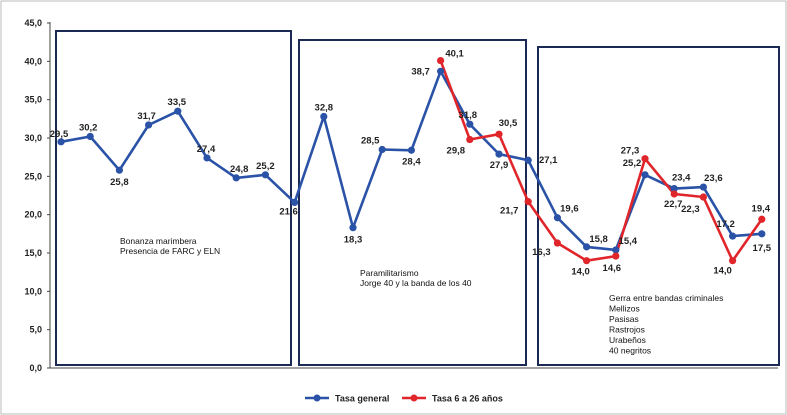  I want to click on data-label: 18,3, so click(353, 240).